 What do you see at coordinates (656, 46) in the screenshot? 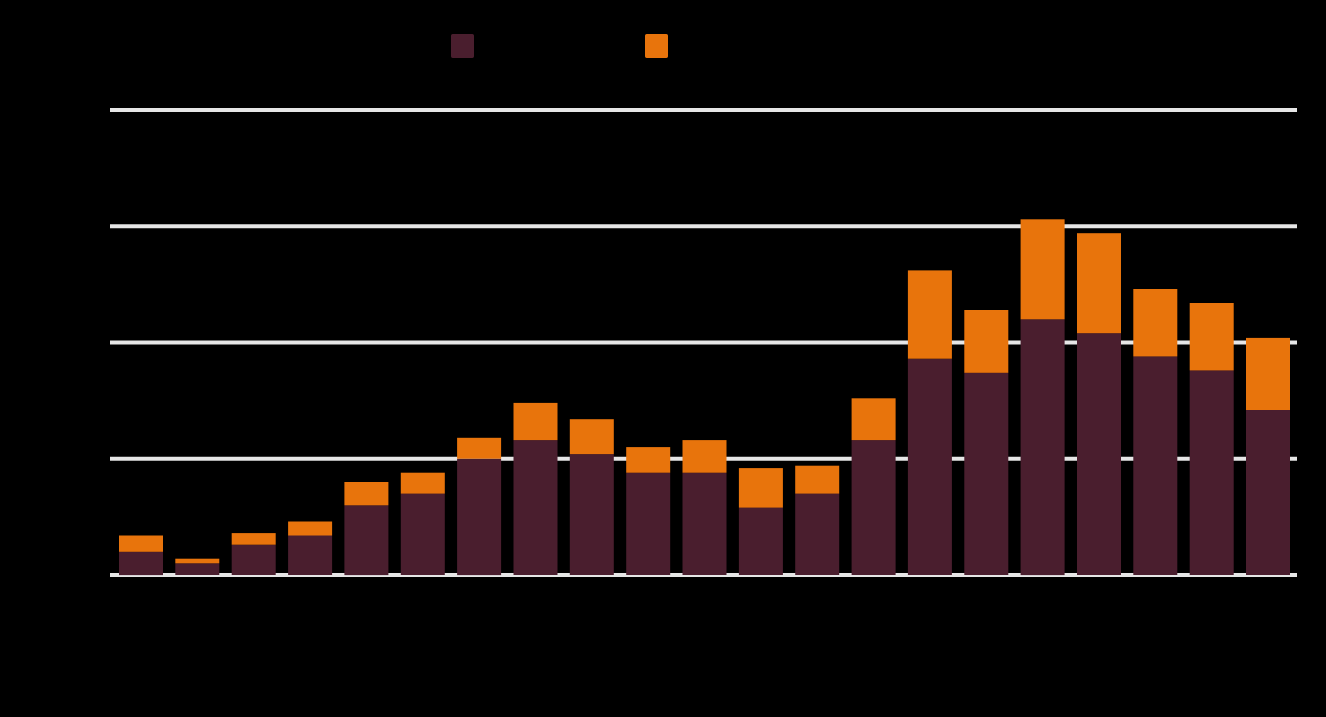
I see `legend-swatch-series2` at bounding box center [656, 46].